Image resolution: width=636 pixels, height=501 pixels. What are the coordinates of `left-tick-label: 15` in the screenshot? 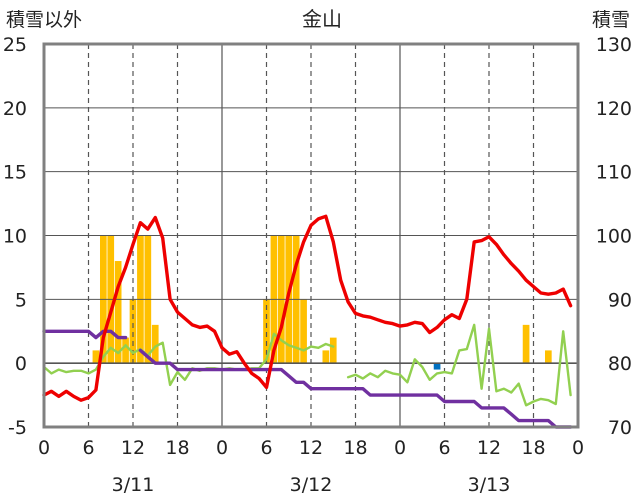 It's located at (15, 173).